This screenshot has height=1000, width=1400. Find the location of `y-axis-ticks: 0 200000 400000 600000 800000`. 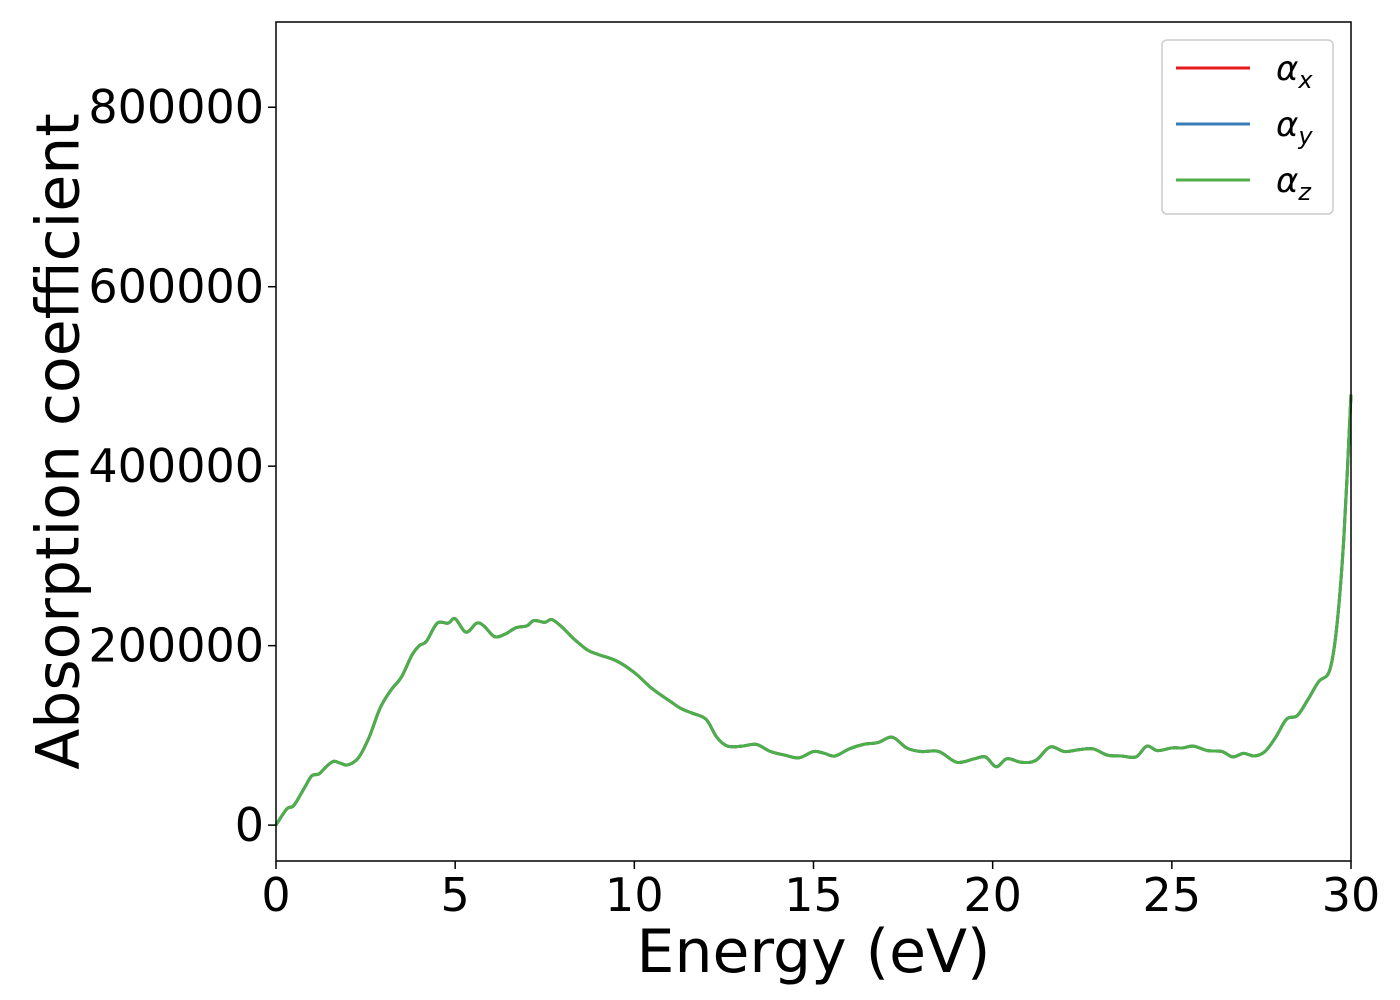

y-axis-ticks: 0 200000 400000 600000 800000 is located at coordinates (182, 466).